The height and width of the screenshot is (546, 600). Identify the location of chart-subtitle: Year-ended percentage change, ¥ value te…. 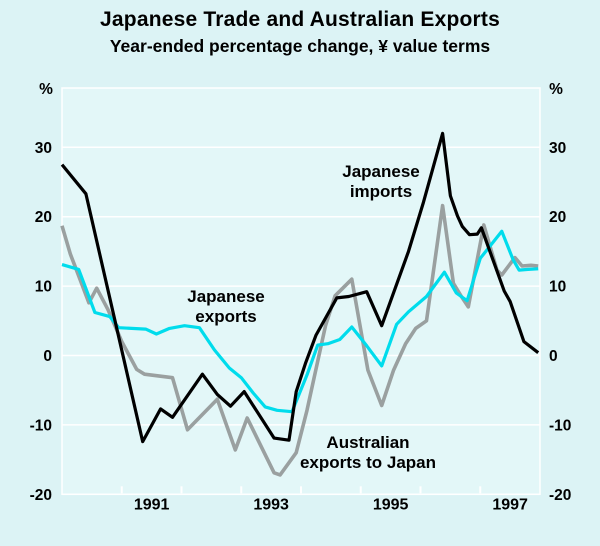
(300, 46).